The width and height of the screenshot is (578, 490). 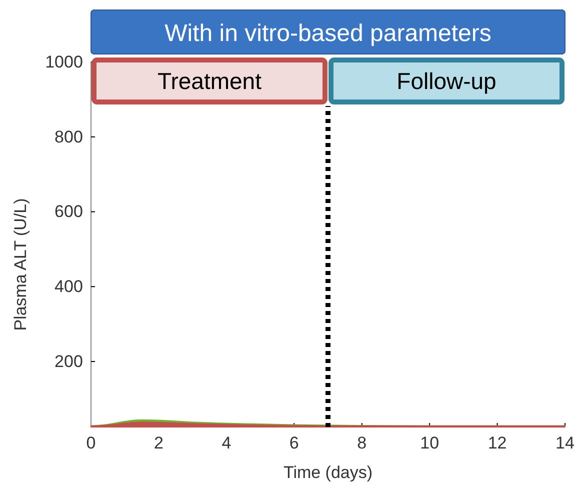 I want to click on x-tick-label: 6, so click(x=294, y=443).